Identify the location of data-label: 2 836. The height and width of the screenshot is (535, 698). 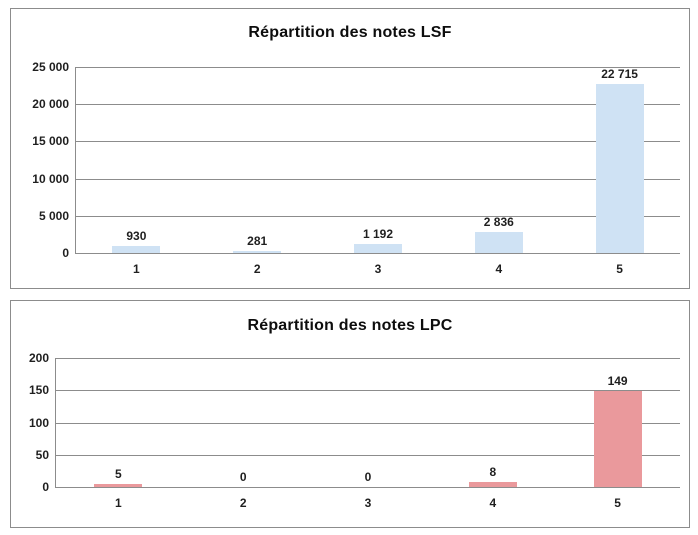
(498, 221).